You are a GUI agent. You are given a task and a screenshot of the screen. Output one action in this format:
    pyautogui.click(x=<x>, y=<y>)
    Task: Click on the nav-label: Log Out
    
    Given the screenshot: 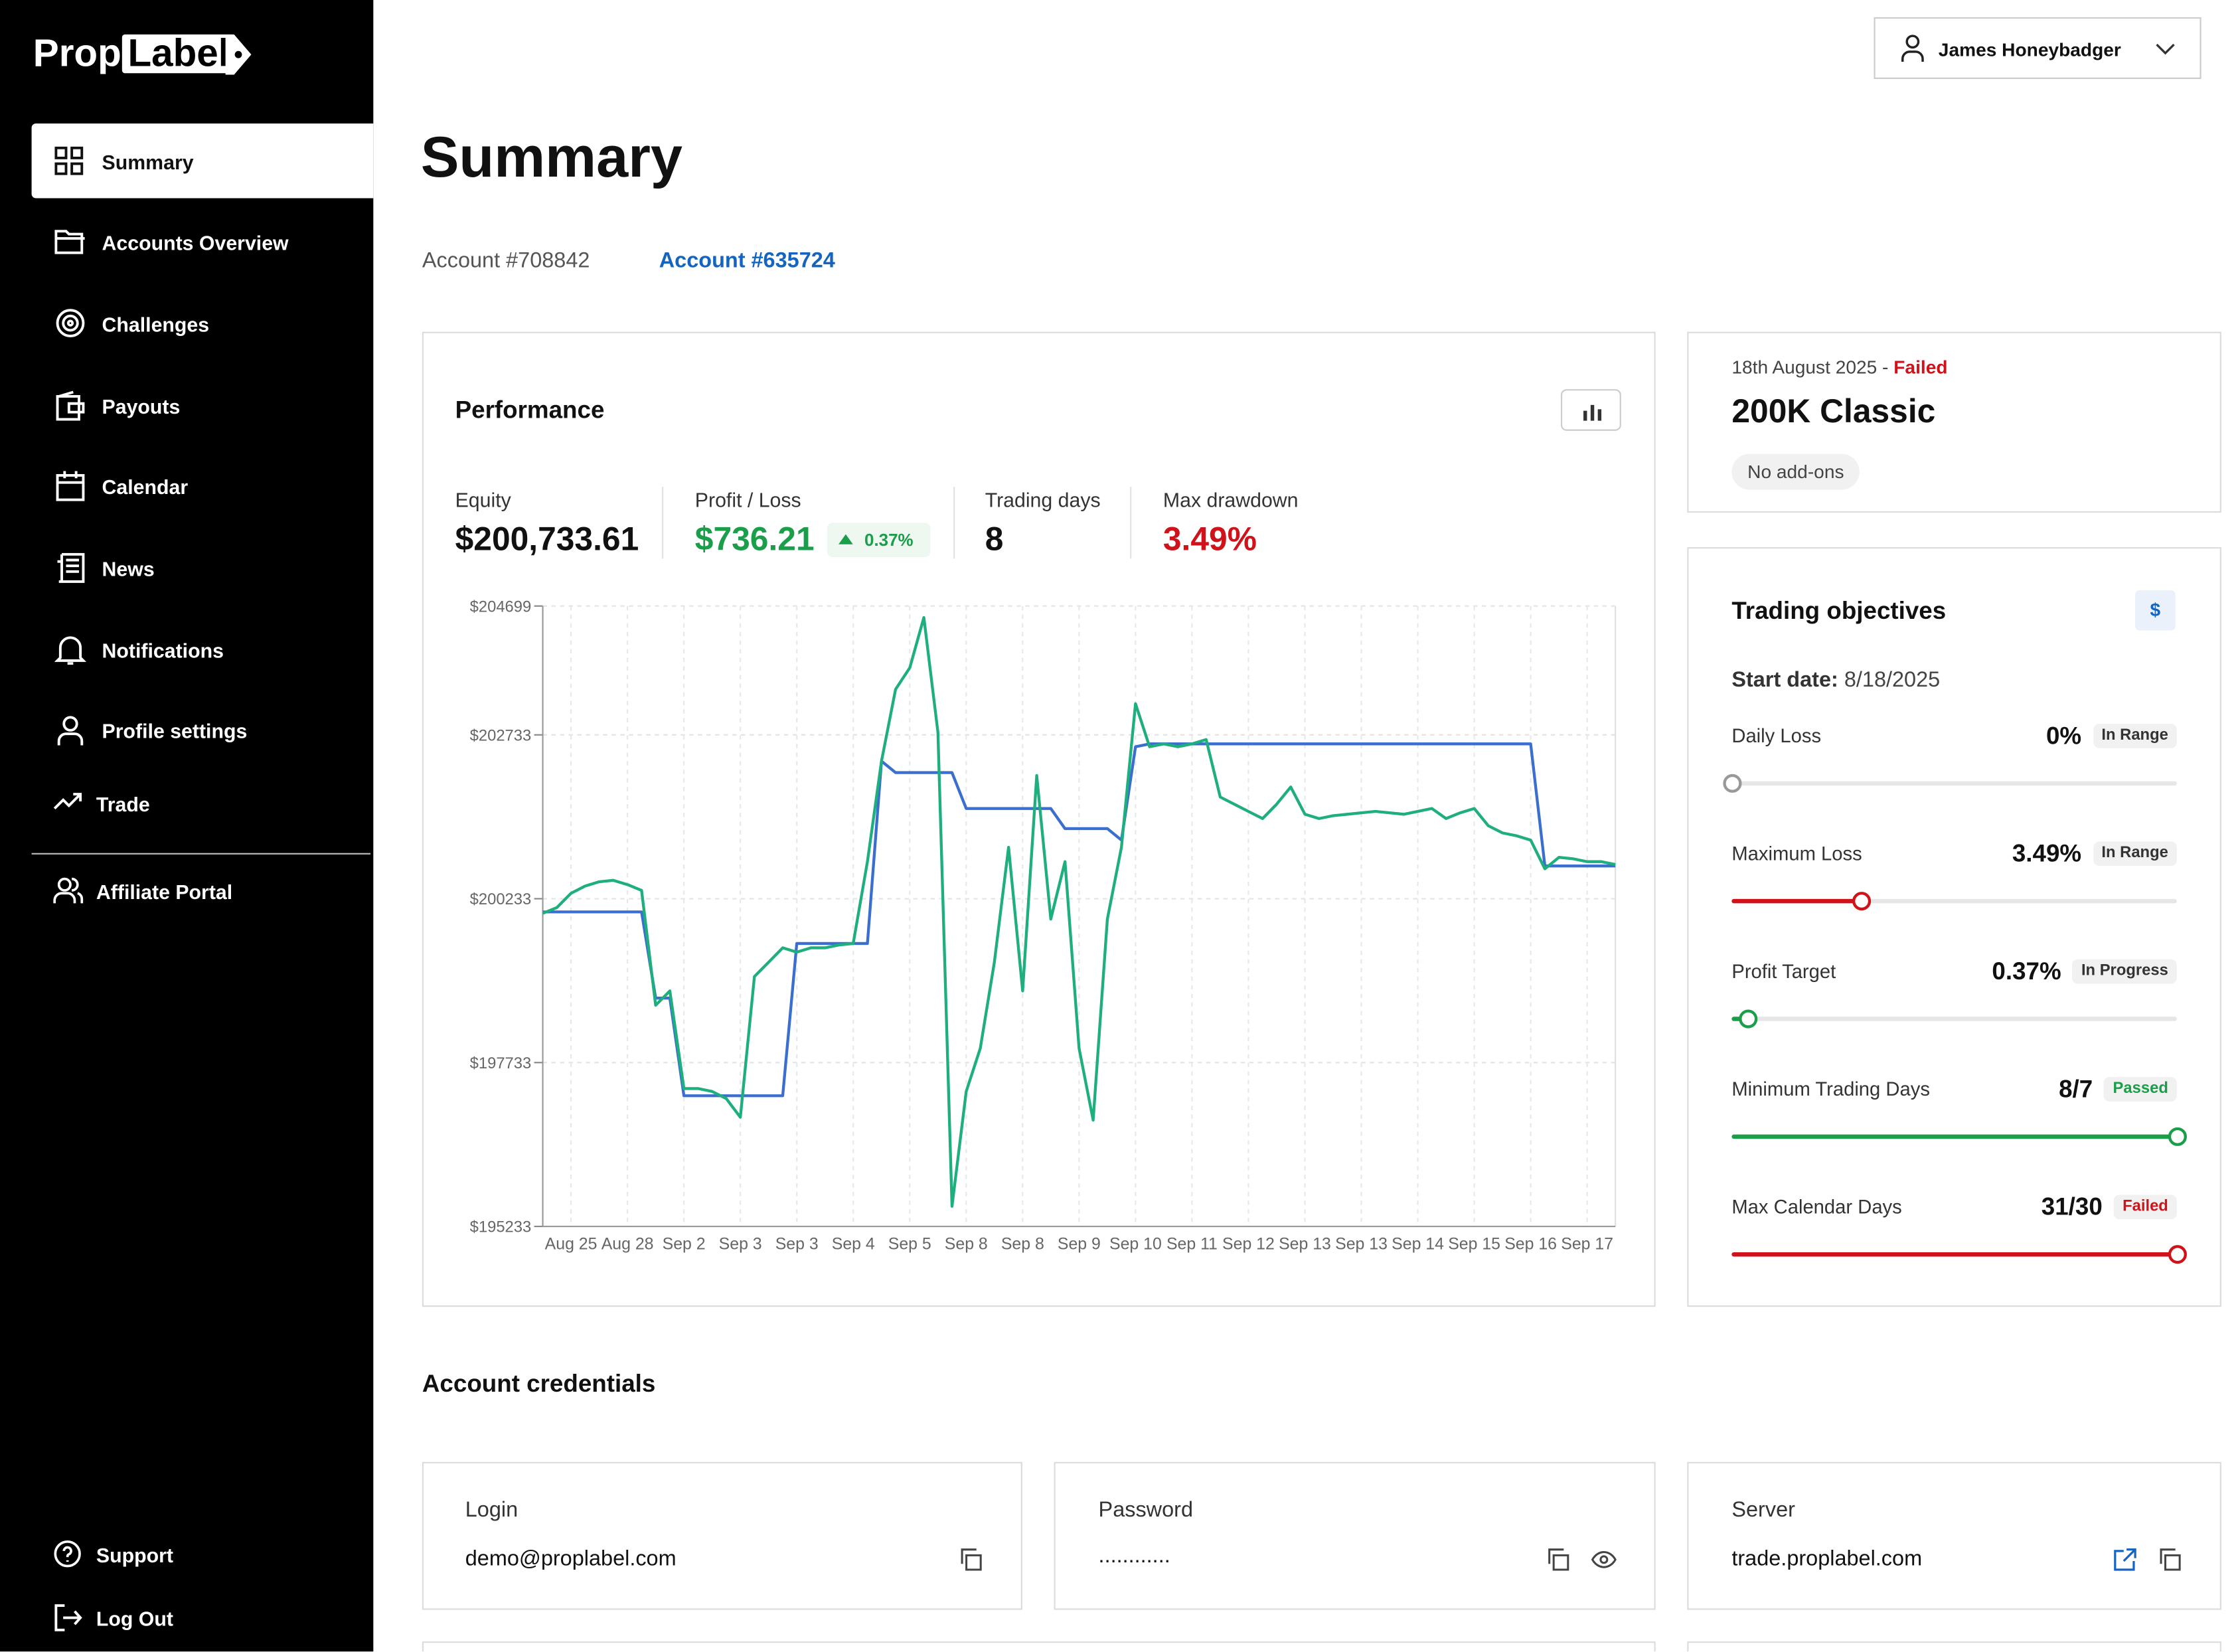 What is the action you would take?
    pyautogui.click(x=134, y=1619)
    